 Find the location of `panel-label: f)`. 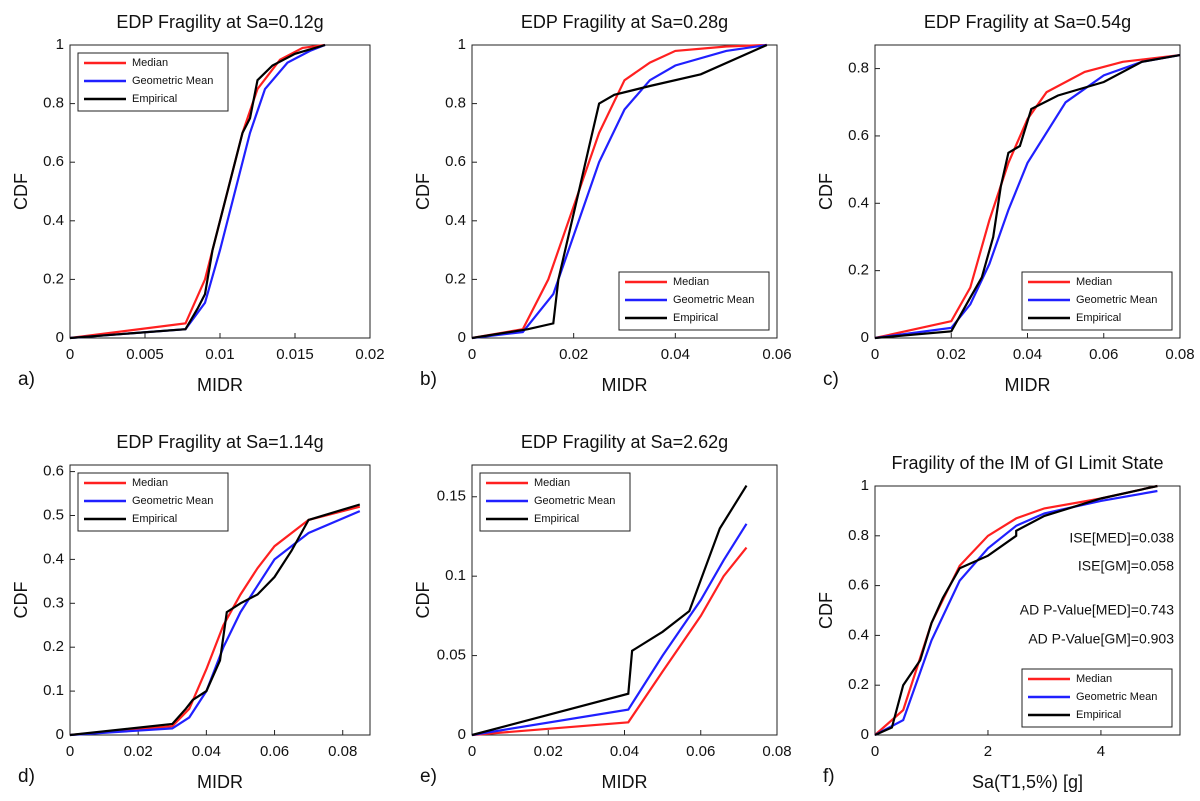

panel-label: f) is located at coordinates (829, 776).